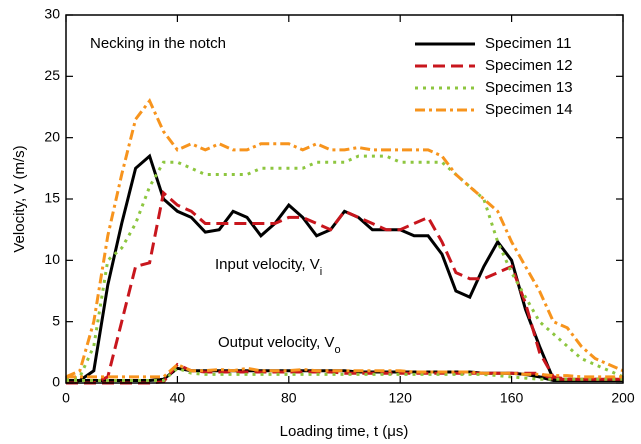 The width and height of the screenshot is (641, 444). Describe the element at coordinates (56, 382) in the screenshot. I see `y-tick-label: 0` at that location.